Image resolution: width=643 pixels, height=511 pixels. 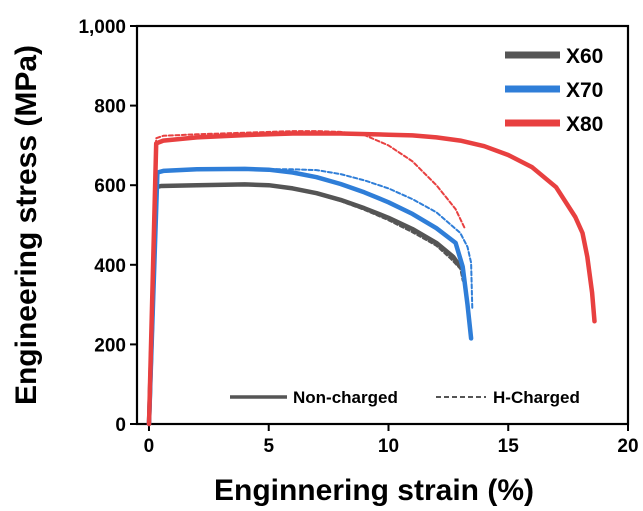 What do you see at coordinates (388, 446) in the screenshot?
I see `x-tick-label: 10` at bounding box center [388, 446].